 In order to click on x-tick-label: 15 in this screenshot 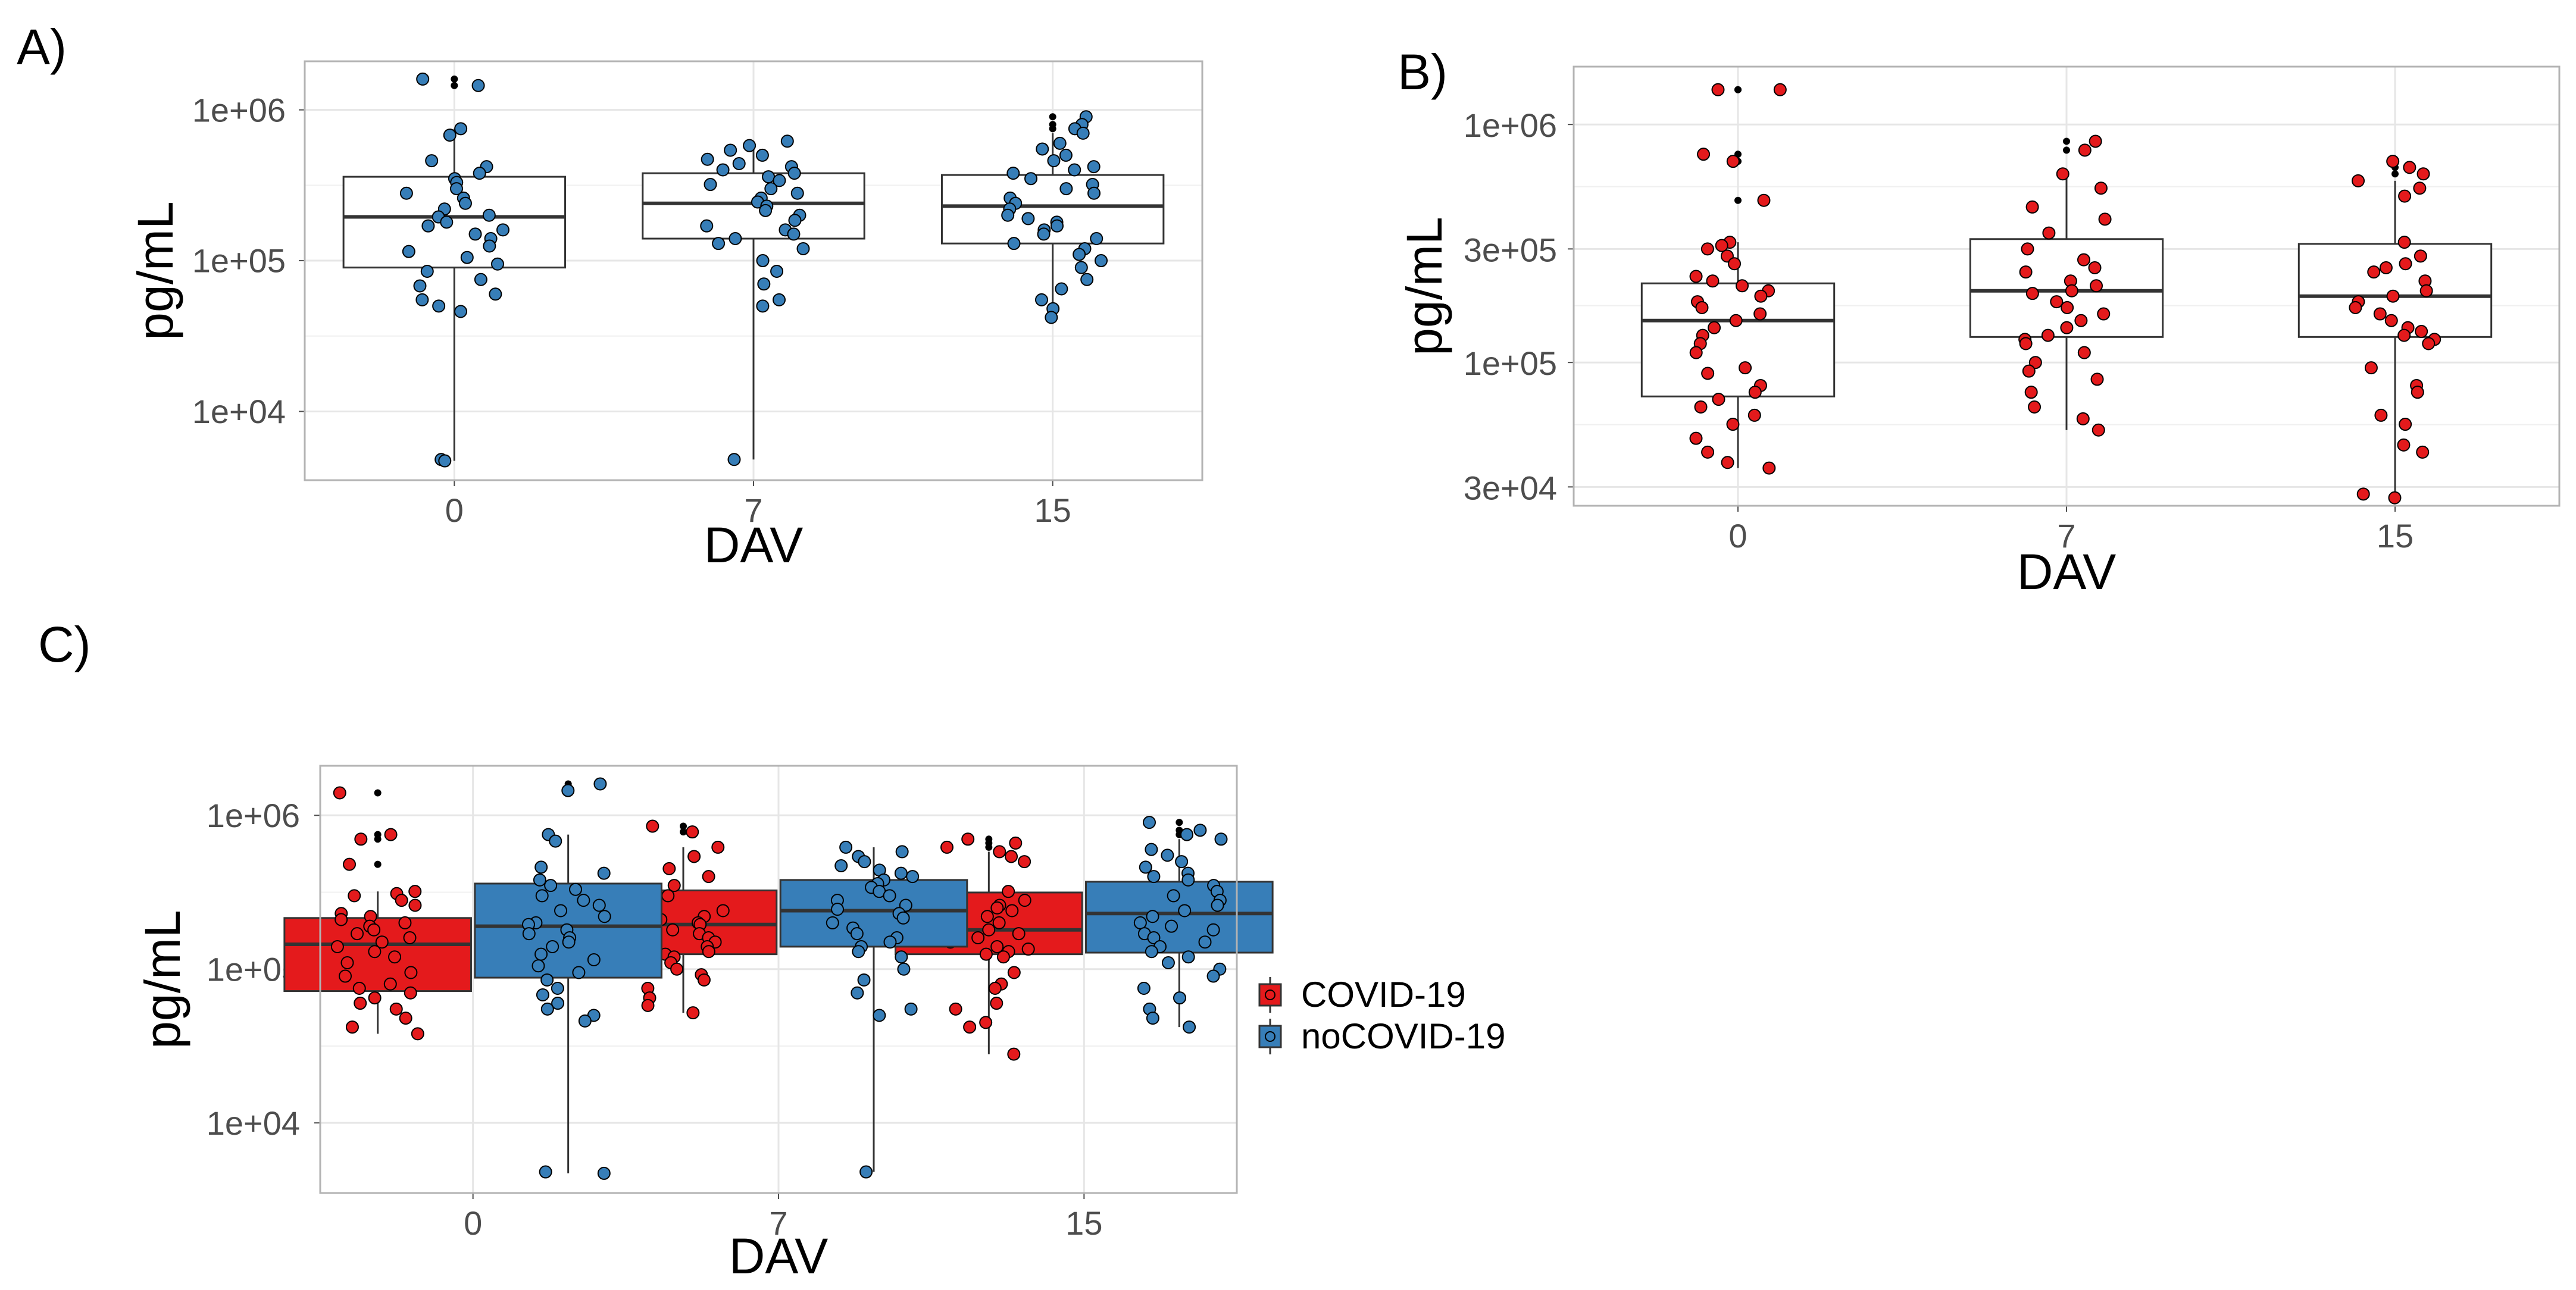, I will do `click(2395, 536)`.